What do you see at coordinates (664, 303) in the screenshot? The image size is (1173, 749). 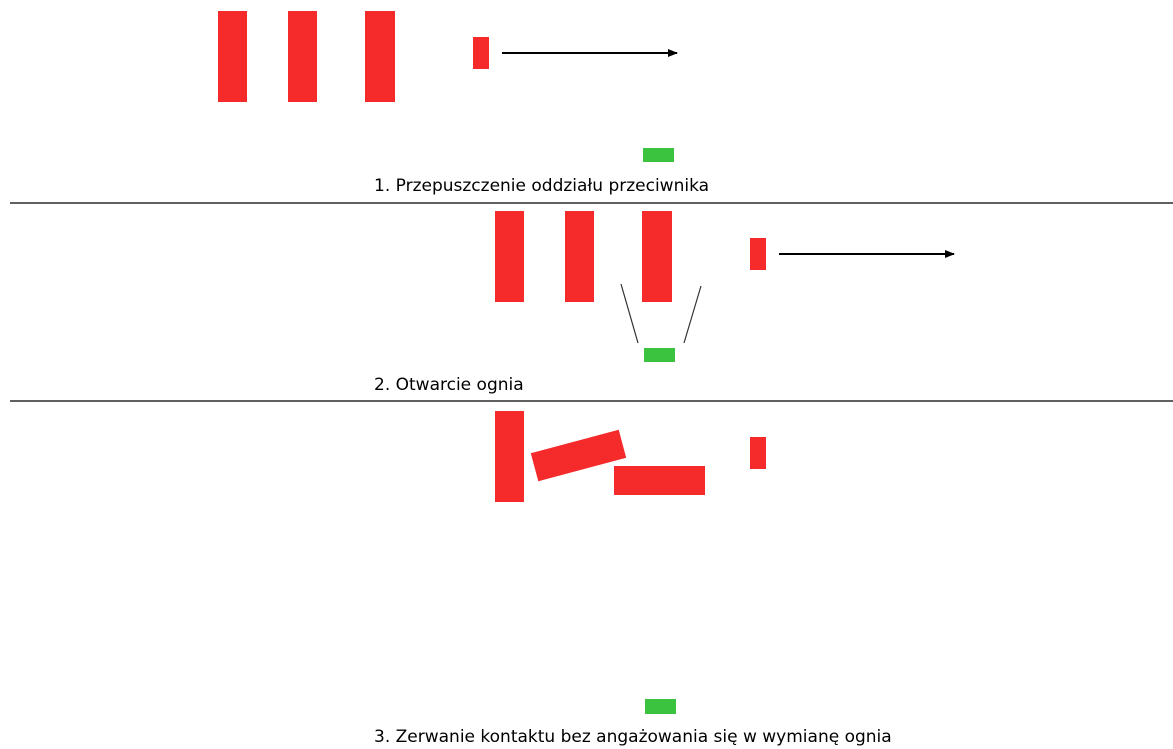 I see `panel-2: 2. Otwarcie ognia` at bounding box center [664, 303].